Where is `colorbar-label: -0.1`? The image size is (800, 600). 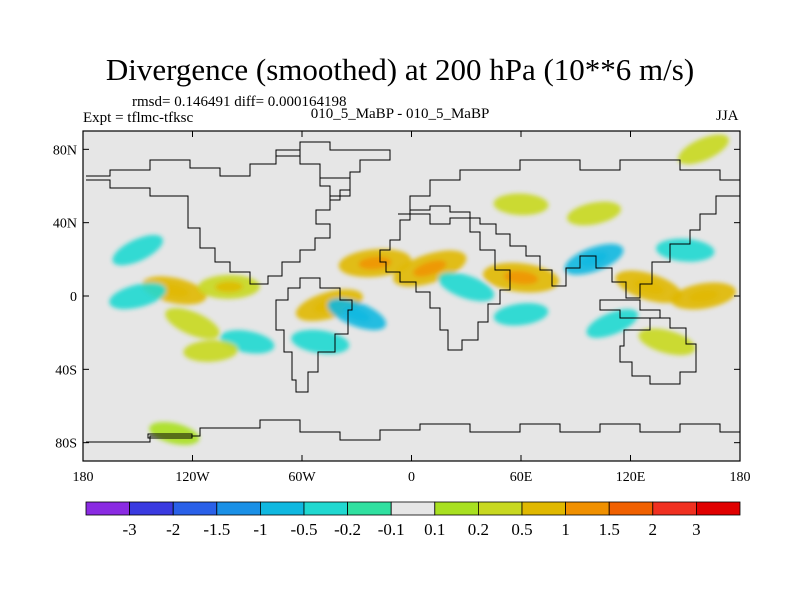 colorbar-label: -0.1 is located at coordinates (391, 529).